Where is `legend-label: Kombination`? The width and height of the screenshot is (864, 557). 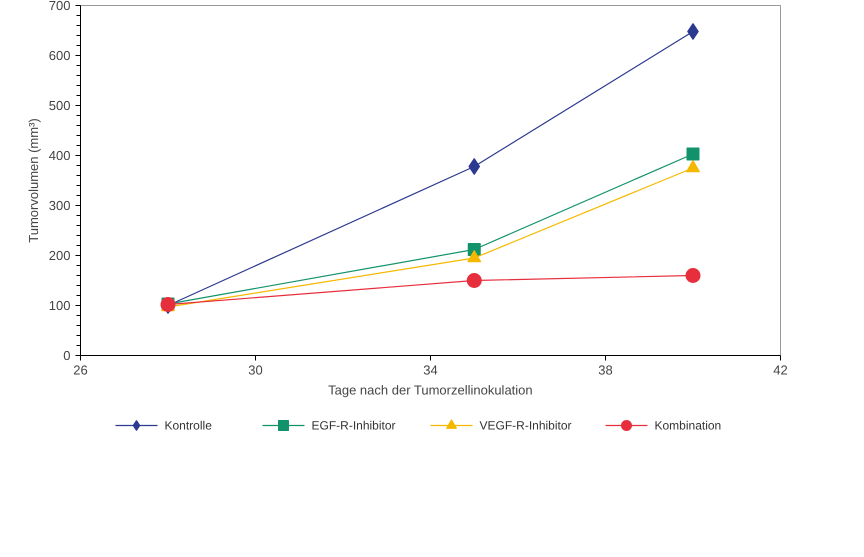
legend-label: Kombination is located at coordinates (688, 425).